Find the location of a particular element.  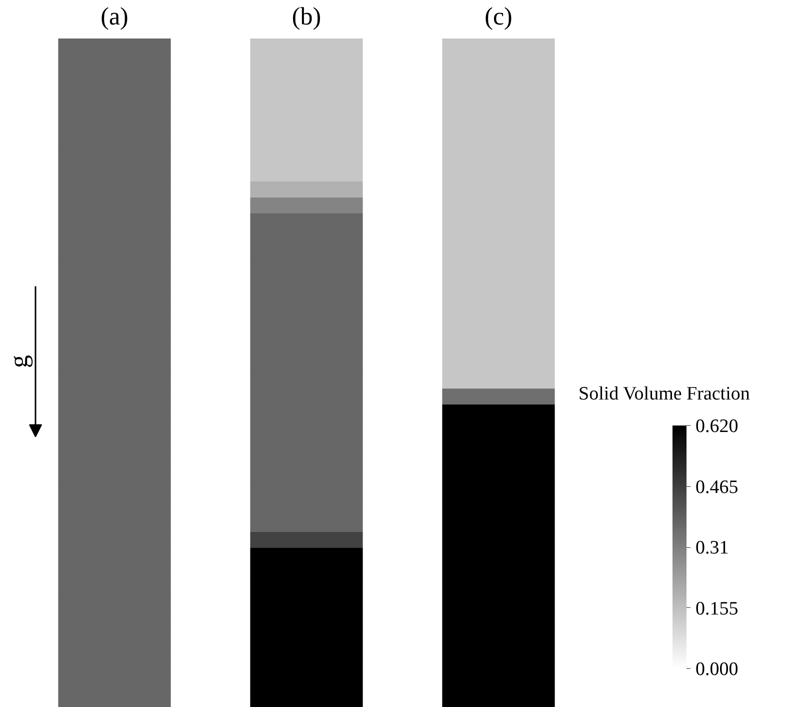

color-bar-label: 0.465 is located at coordinates (717, 487).